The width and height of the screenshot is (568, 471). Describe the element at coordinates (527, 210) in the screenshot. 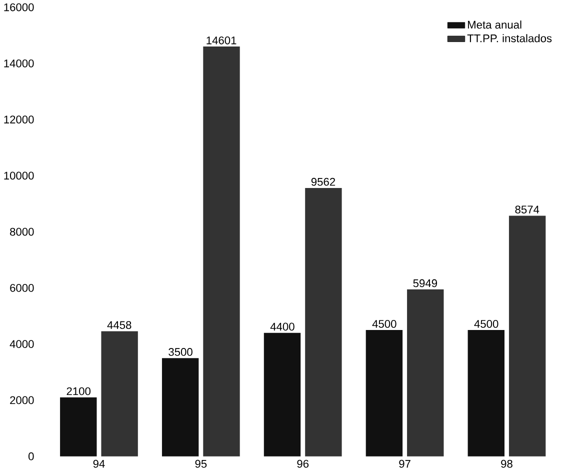

I see `data-label: 8574` at that location.